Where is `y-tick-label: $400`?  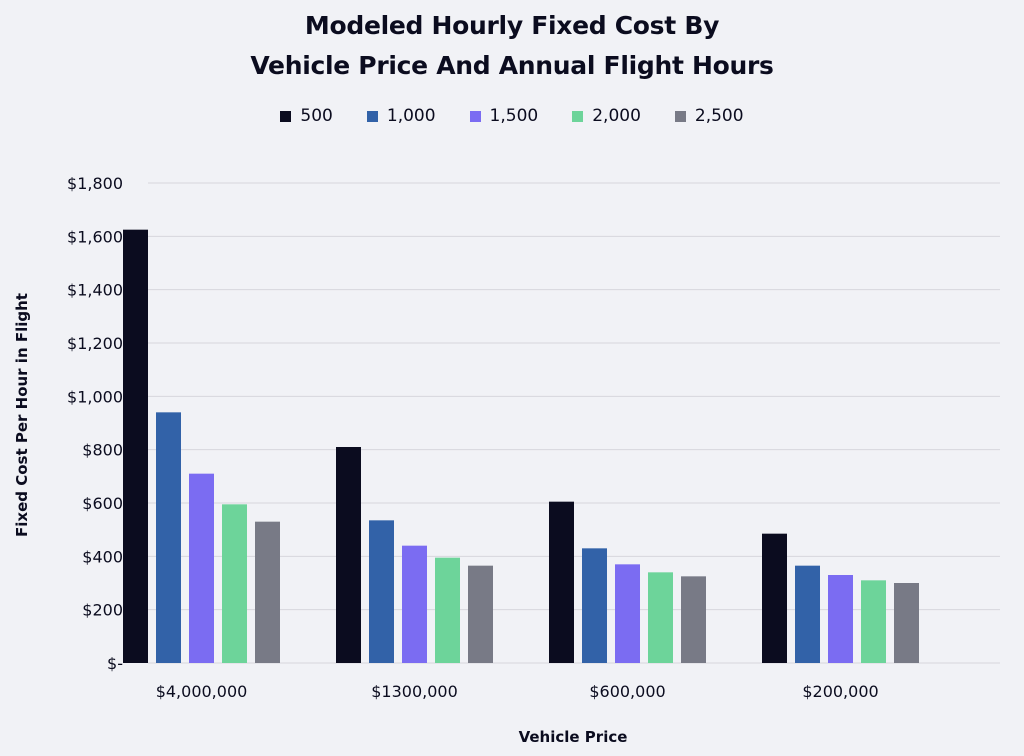 y-tick-label: $400 is located at coordinates (102, 556).